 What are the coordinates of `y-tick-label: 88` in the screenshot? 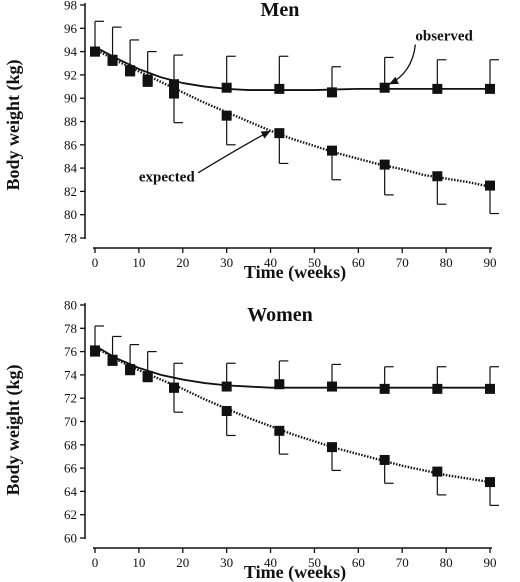 It's located at (70, 121).